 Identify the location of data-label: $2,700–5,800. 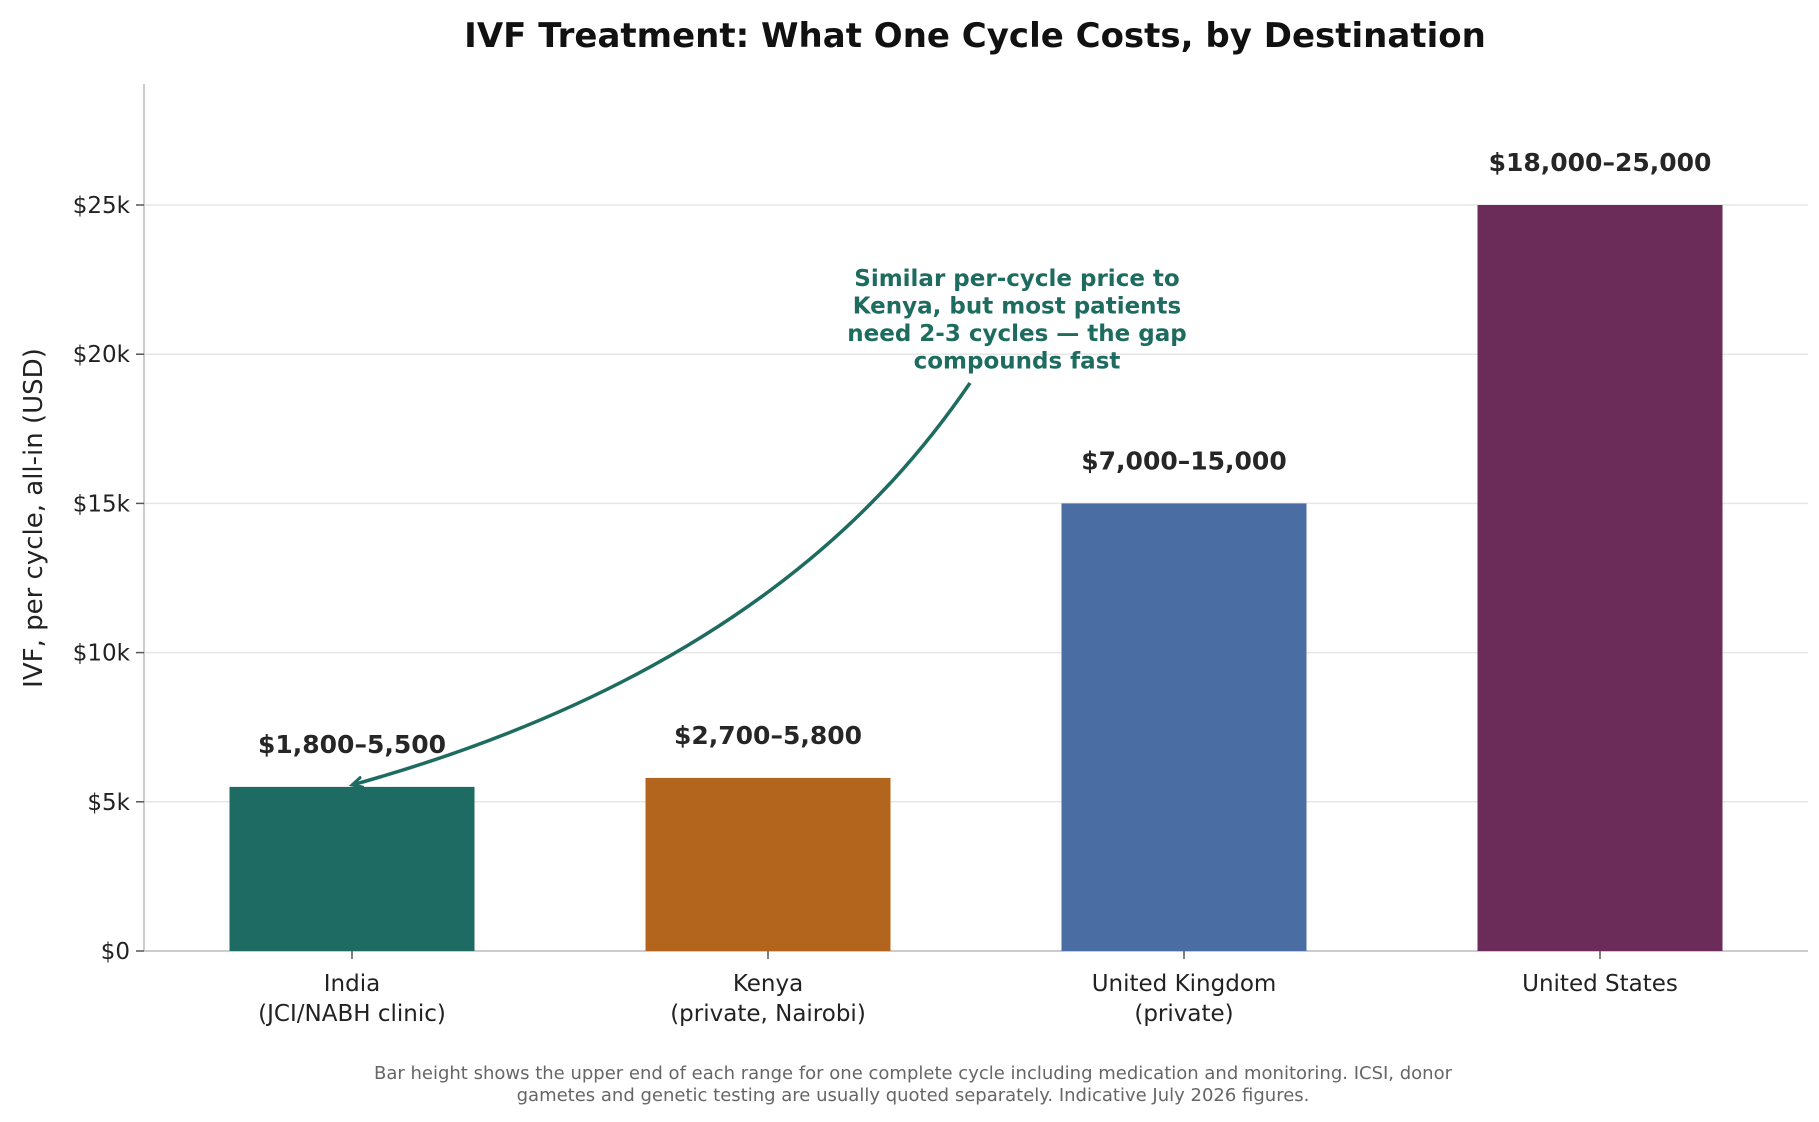
(768, 735).